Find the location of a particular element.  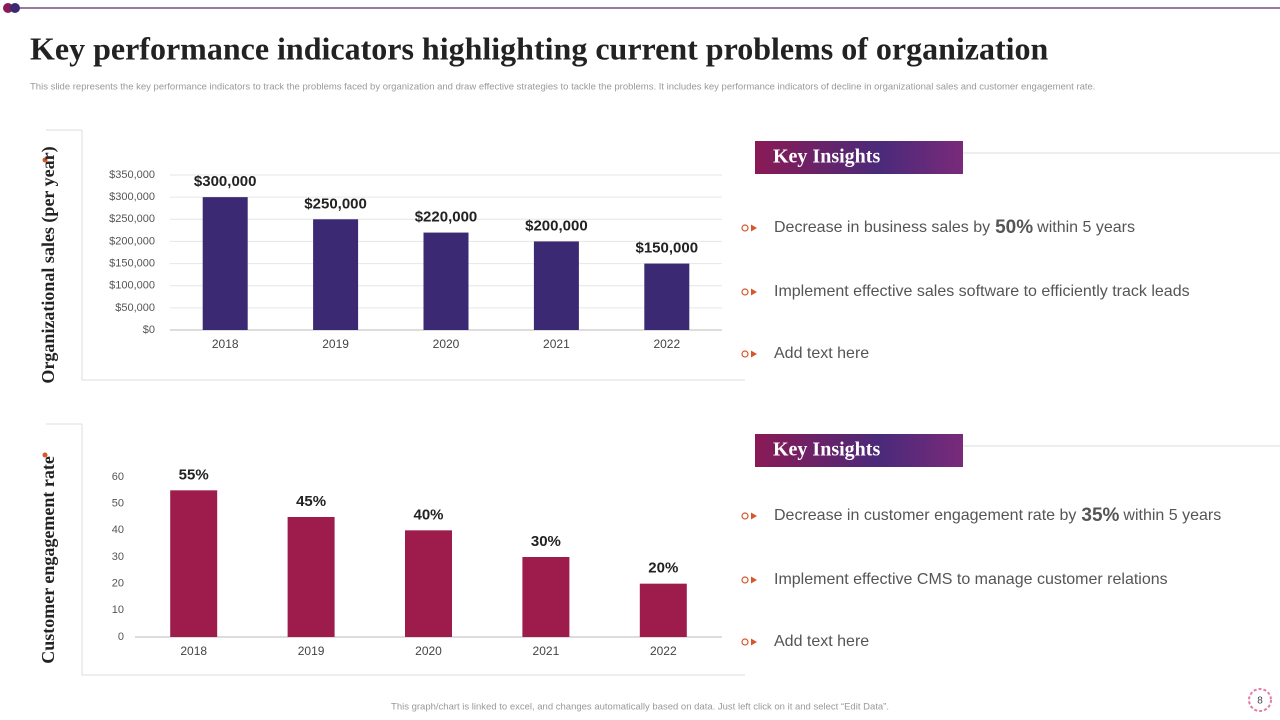

page-number: 8 is located at coordinates (1260, 701).